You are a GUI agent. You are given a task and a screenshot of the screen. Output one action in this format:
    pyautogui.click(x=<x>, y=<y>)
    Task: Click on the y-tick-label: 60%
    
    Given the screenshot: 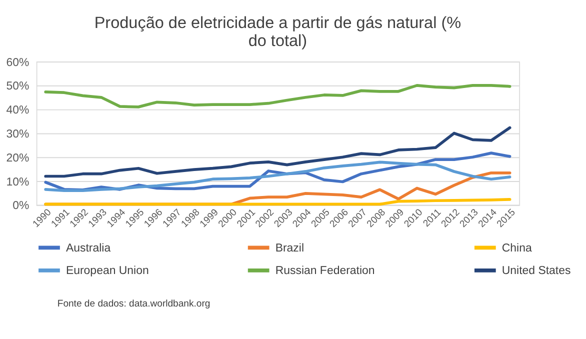 What is the action you would take?
    pyautogui.click(x=18, y=62)
    